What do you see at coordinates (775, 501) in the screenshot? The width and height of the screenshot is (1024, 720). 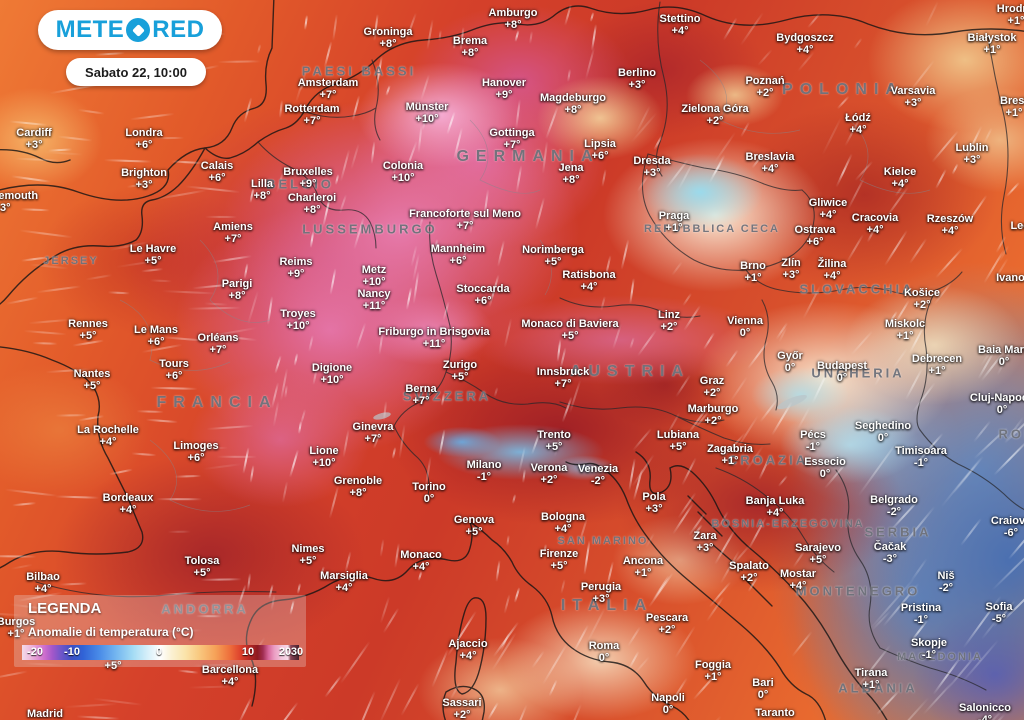 I see `city-name: Banja Luka` at bounding box center [775, 501].